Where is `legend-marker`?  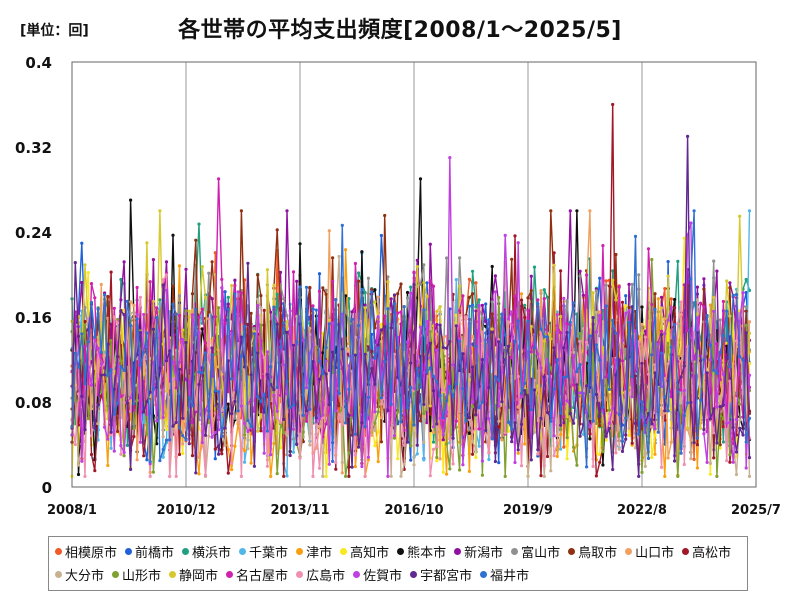 legend-marker is located at coordinates (686, 551).